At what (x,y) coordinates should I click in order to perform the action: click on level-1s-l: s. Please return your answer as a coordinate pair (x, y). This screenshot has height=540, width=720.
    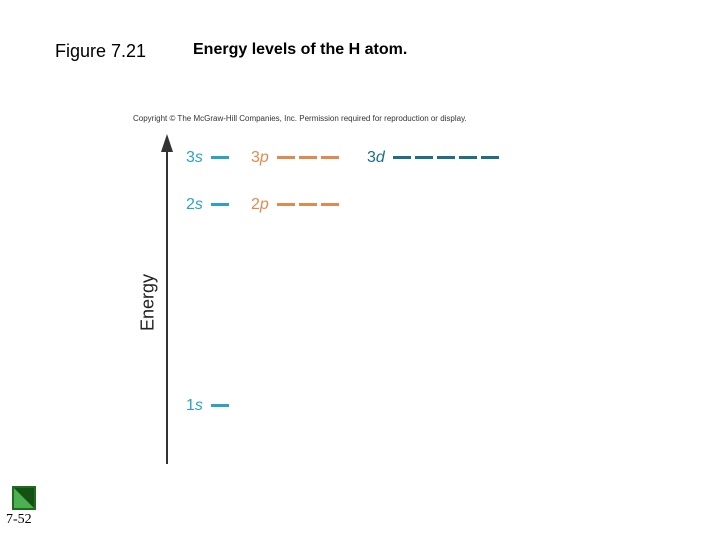
    Looking at the image, I should click on (198, 405).